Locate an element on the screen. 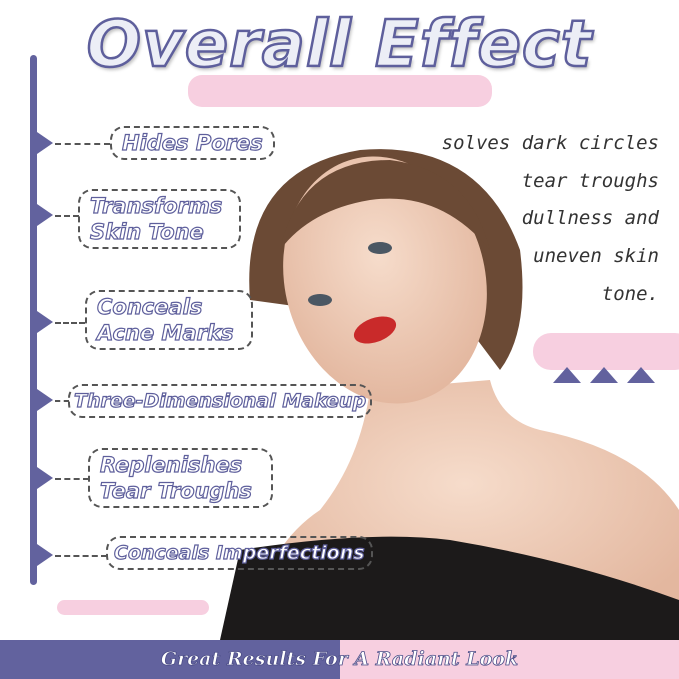 This screenshot has width=679, height=679. feature-label: Replenishes Tear Troughs is located at coordinates (180, 478).